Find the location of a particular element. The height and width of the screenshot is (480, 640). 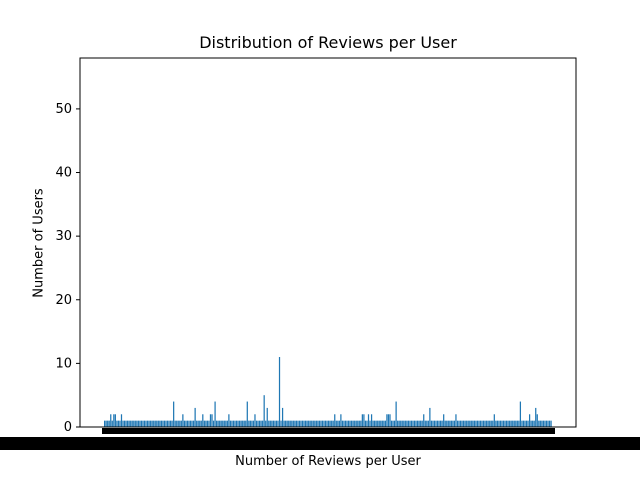

y-tick-label: 40 is located at coordinates (63, 173).